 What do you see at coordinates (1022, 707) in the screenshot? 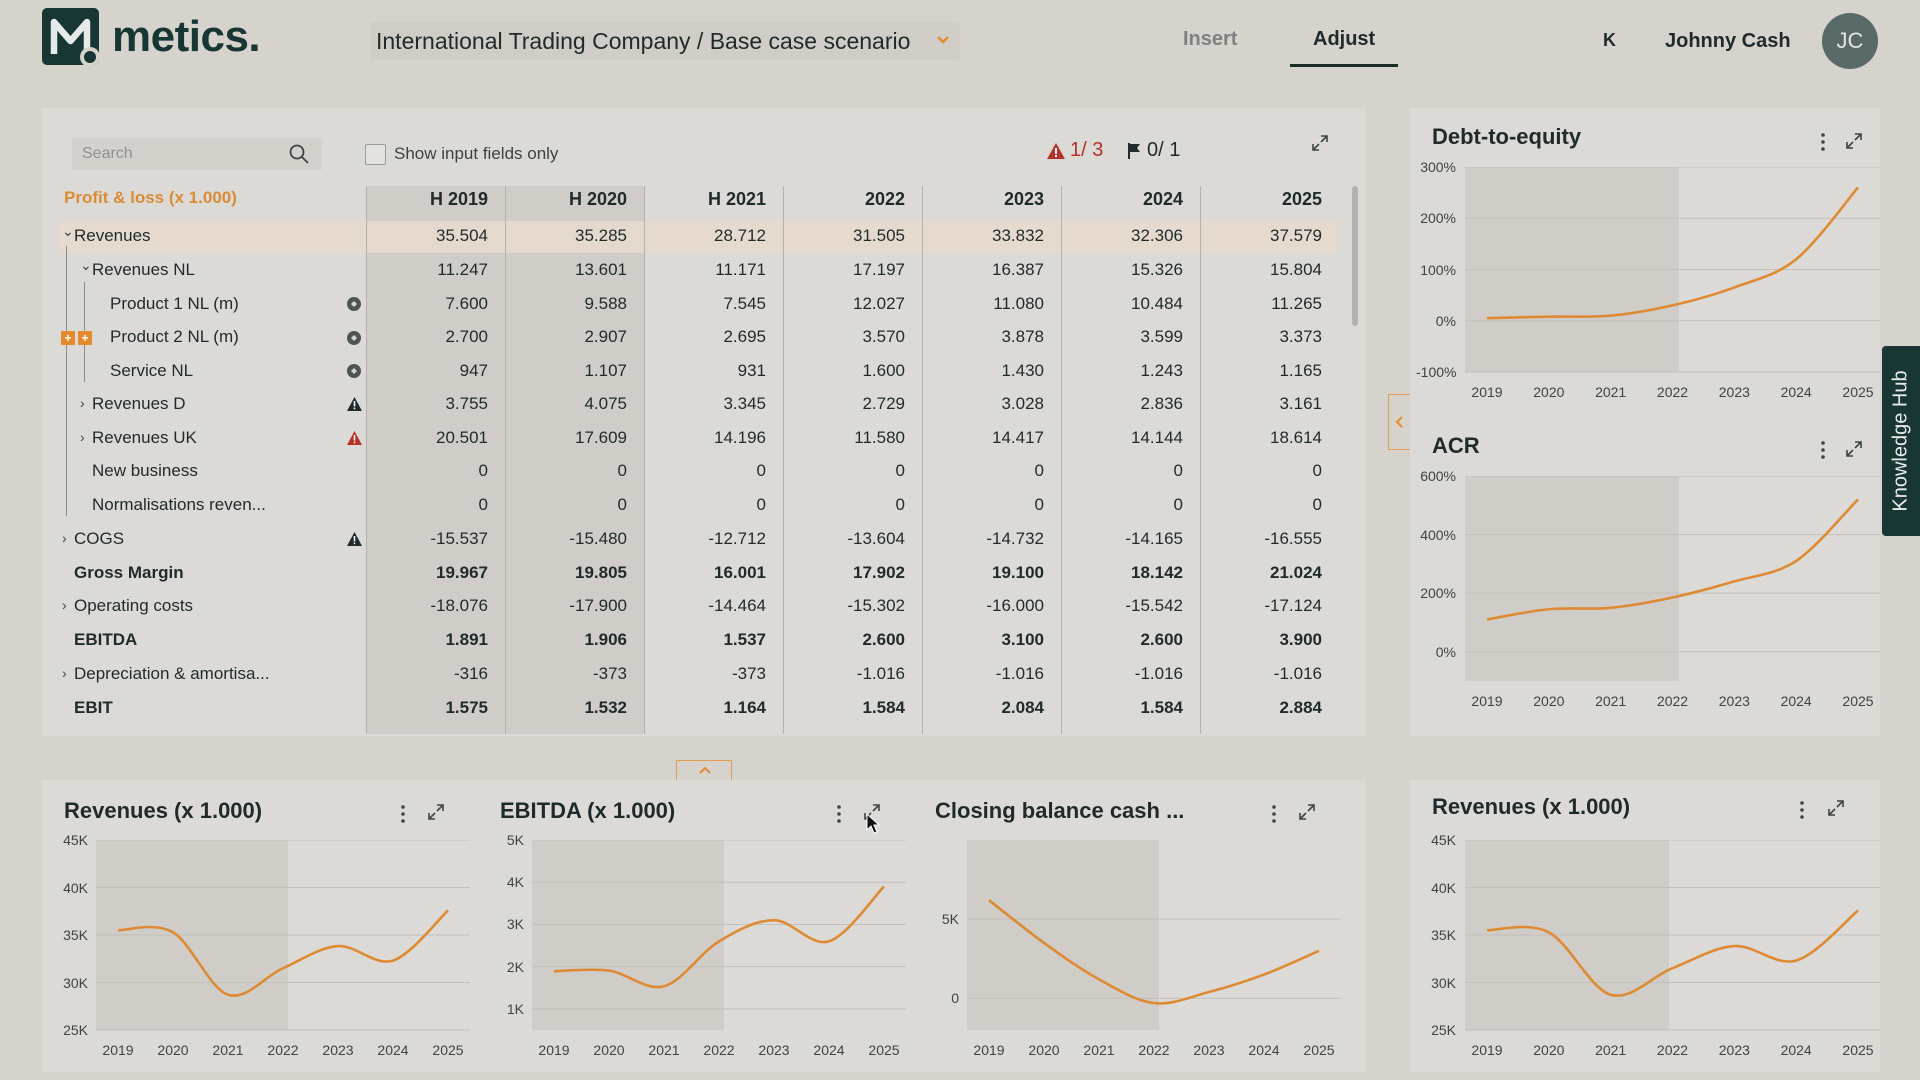
I see `table-cell: 2.084` at bounding box center [1022, 707].